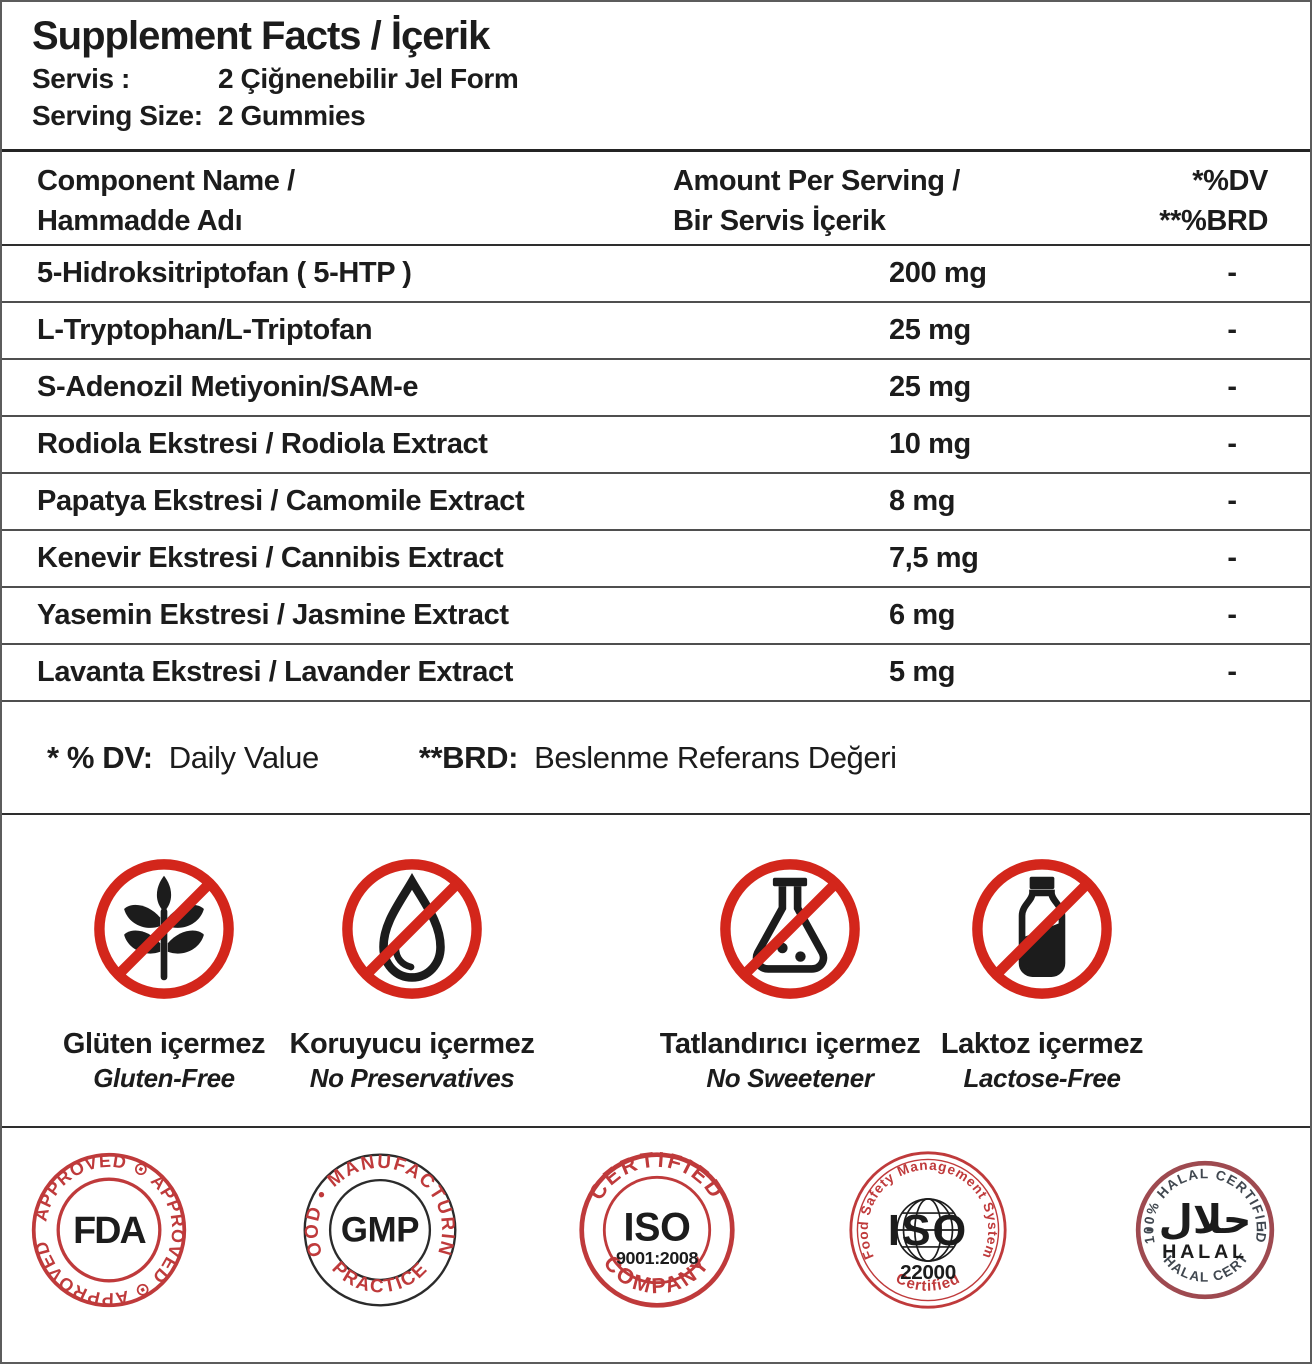 The height and width of the screenshot is (1364, 1312). Describe the element at coordinates (1230, 181) in the screenshot. I see `column-header-dv-line1: *%DV` at that location.